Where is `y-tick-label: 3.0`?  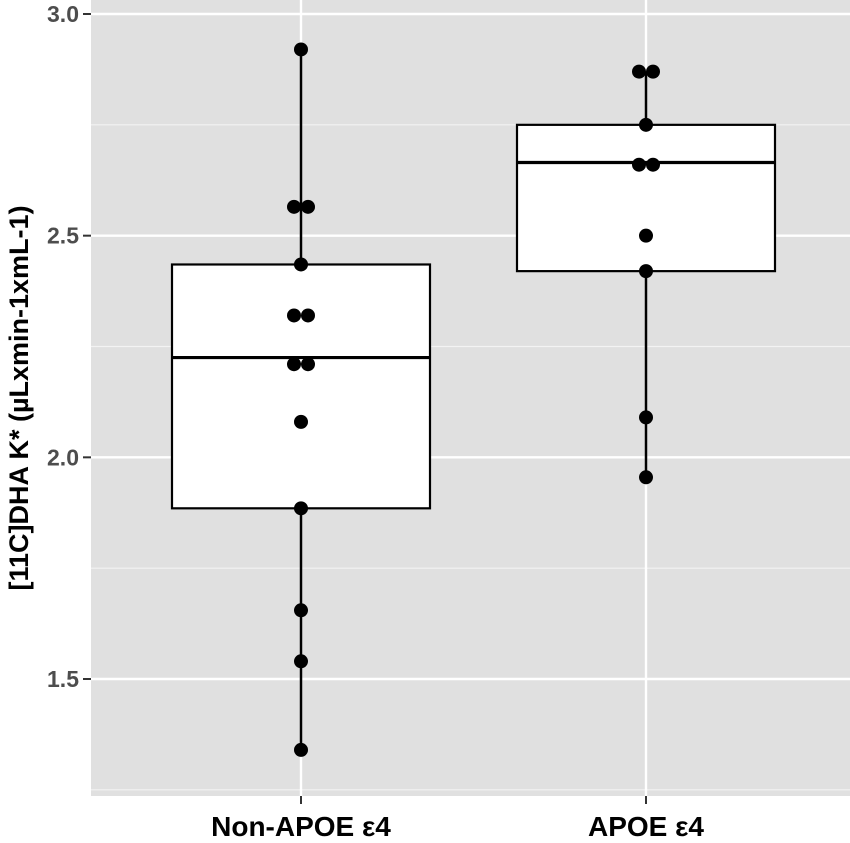
y-tick-label: 3.0 is located at coordinates (63, 14).